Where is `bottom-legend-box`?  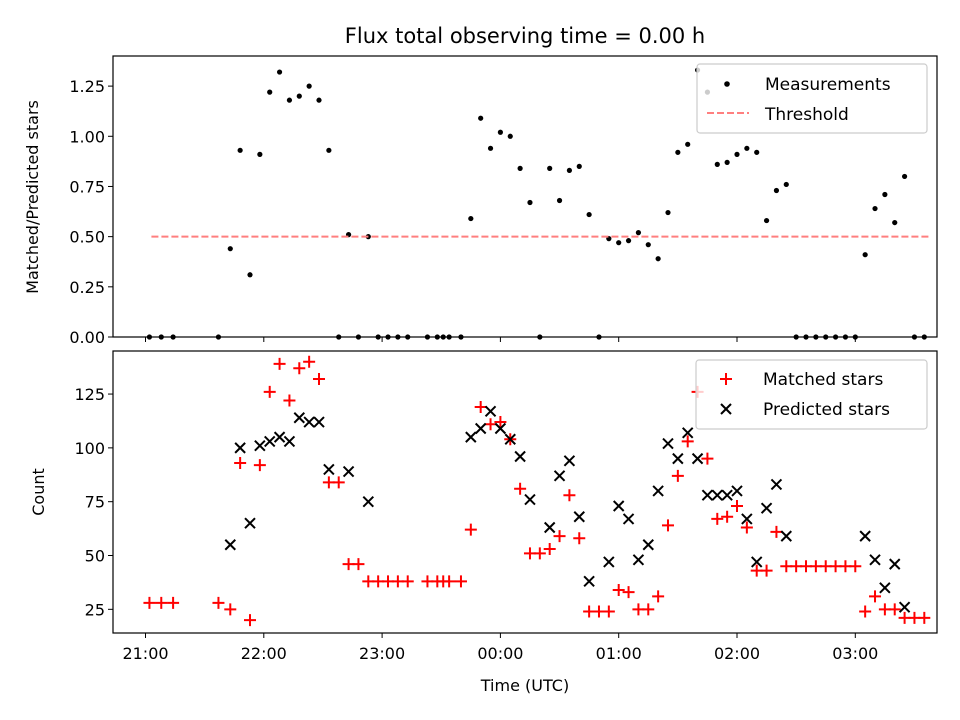 bottom-legend-box is located at coordinates (811, 394).